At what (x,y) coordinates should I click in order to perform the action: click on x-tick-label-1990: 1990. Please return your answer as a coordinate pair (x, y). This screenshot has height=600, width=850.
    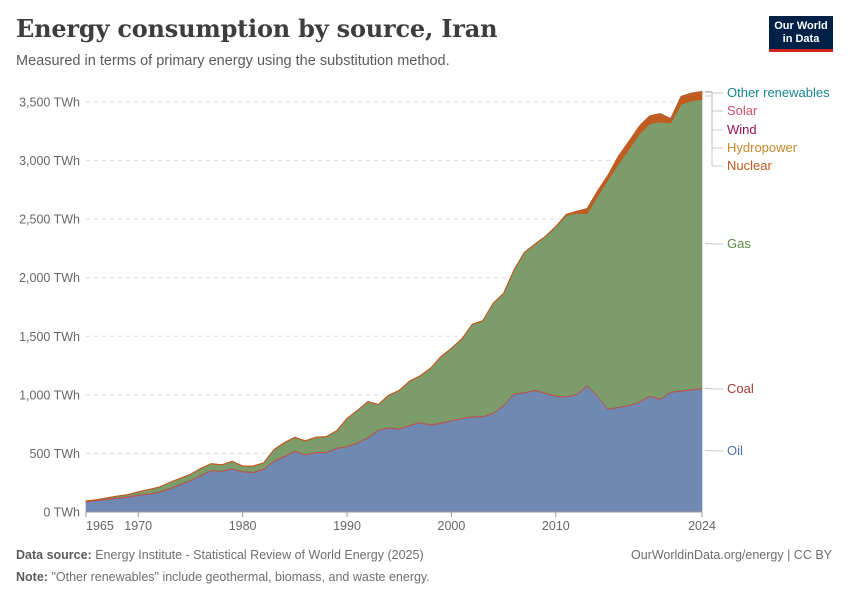
    Looking at the image, I should click on (347, 526).